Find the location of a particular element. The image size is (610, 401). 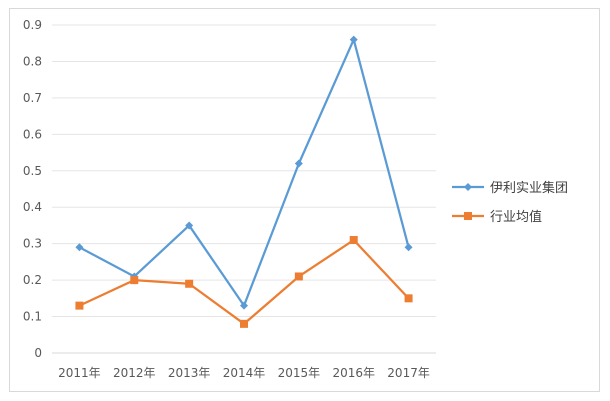

y-tick-label: 0.4 is located at coordinates (32, 207).